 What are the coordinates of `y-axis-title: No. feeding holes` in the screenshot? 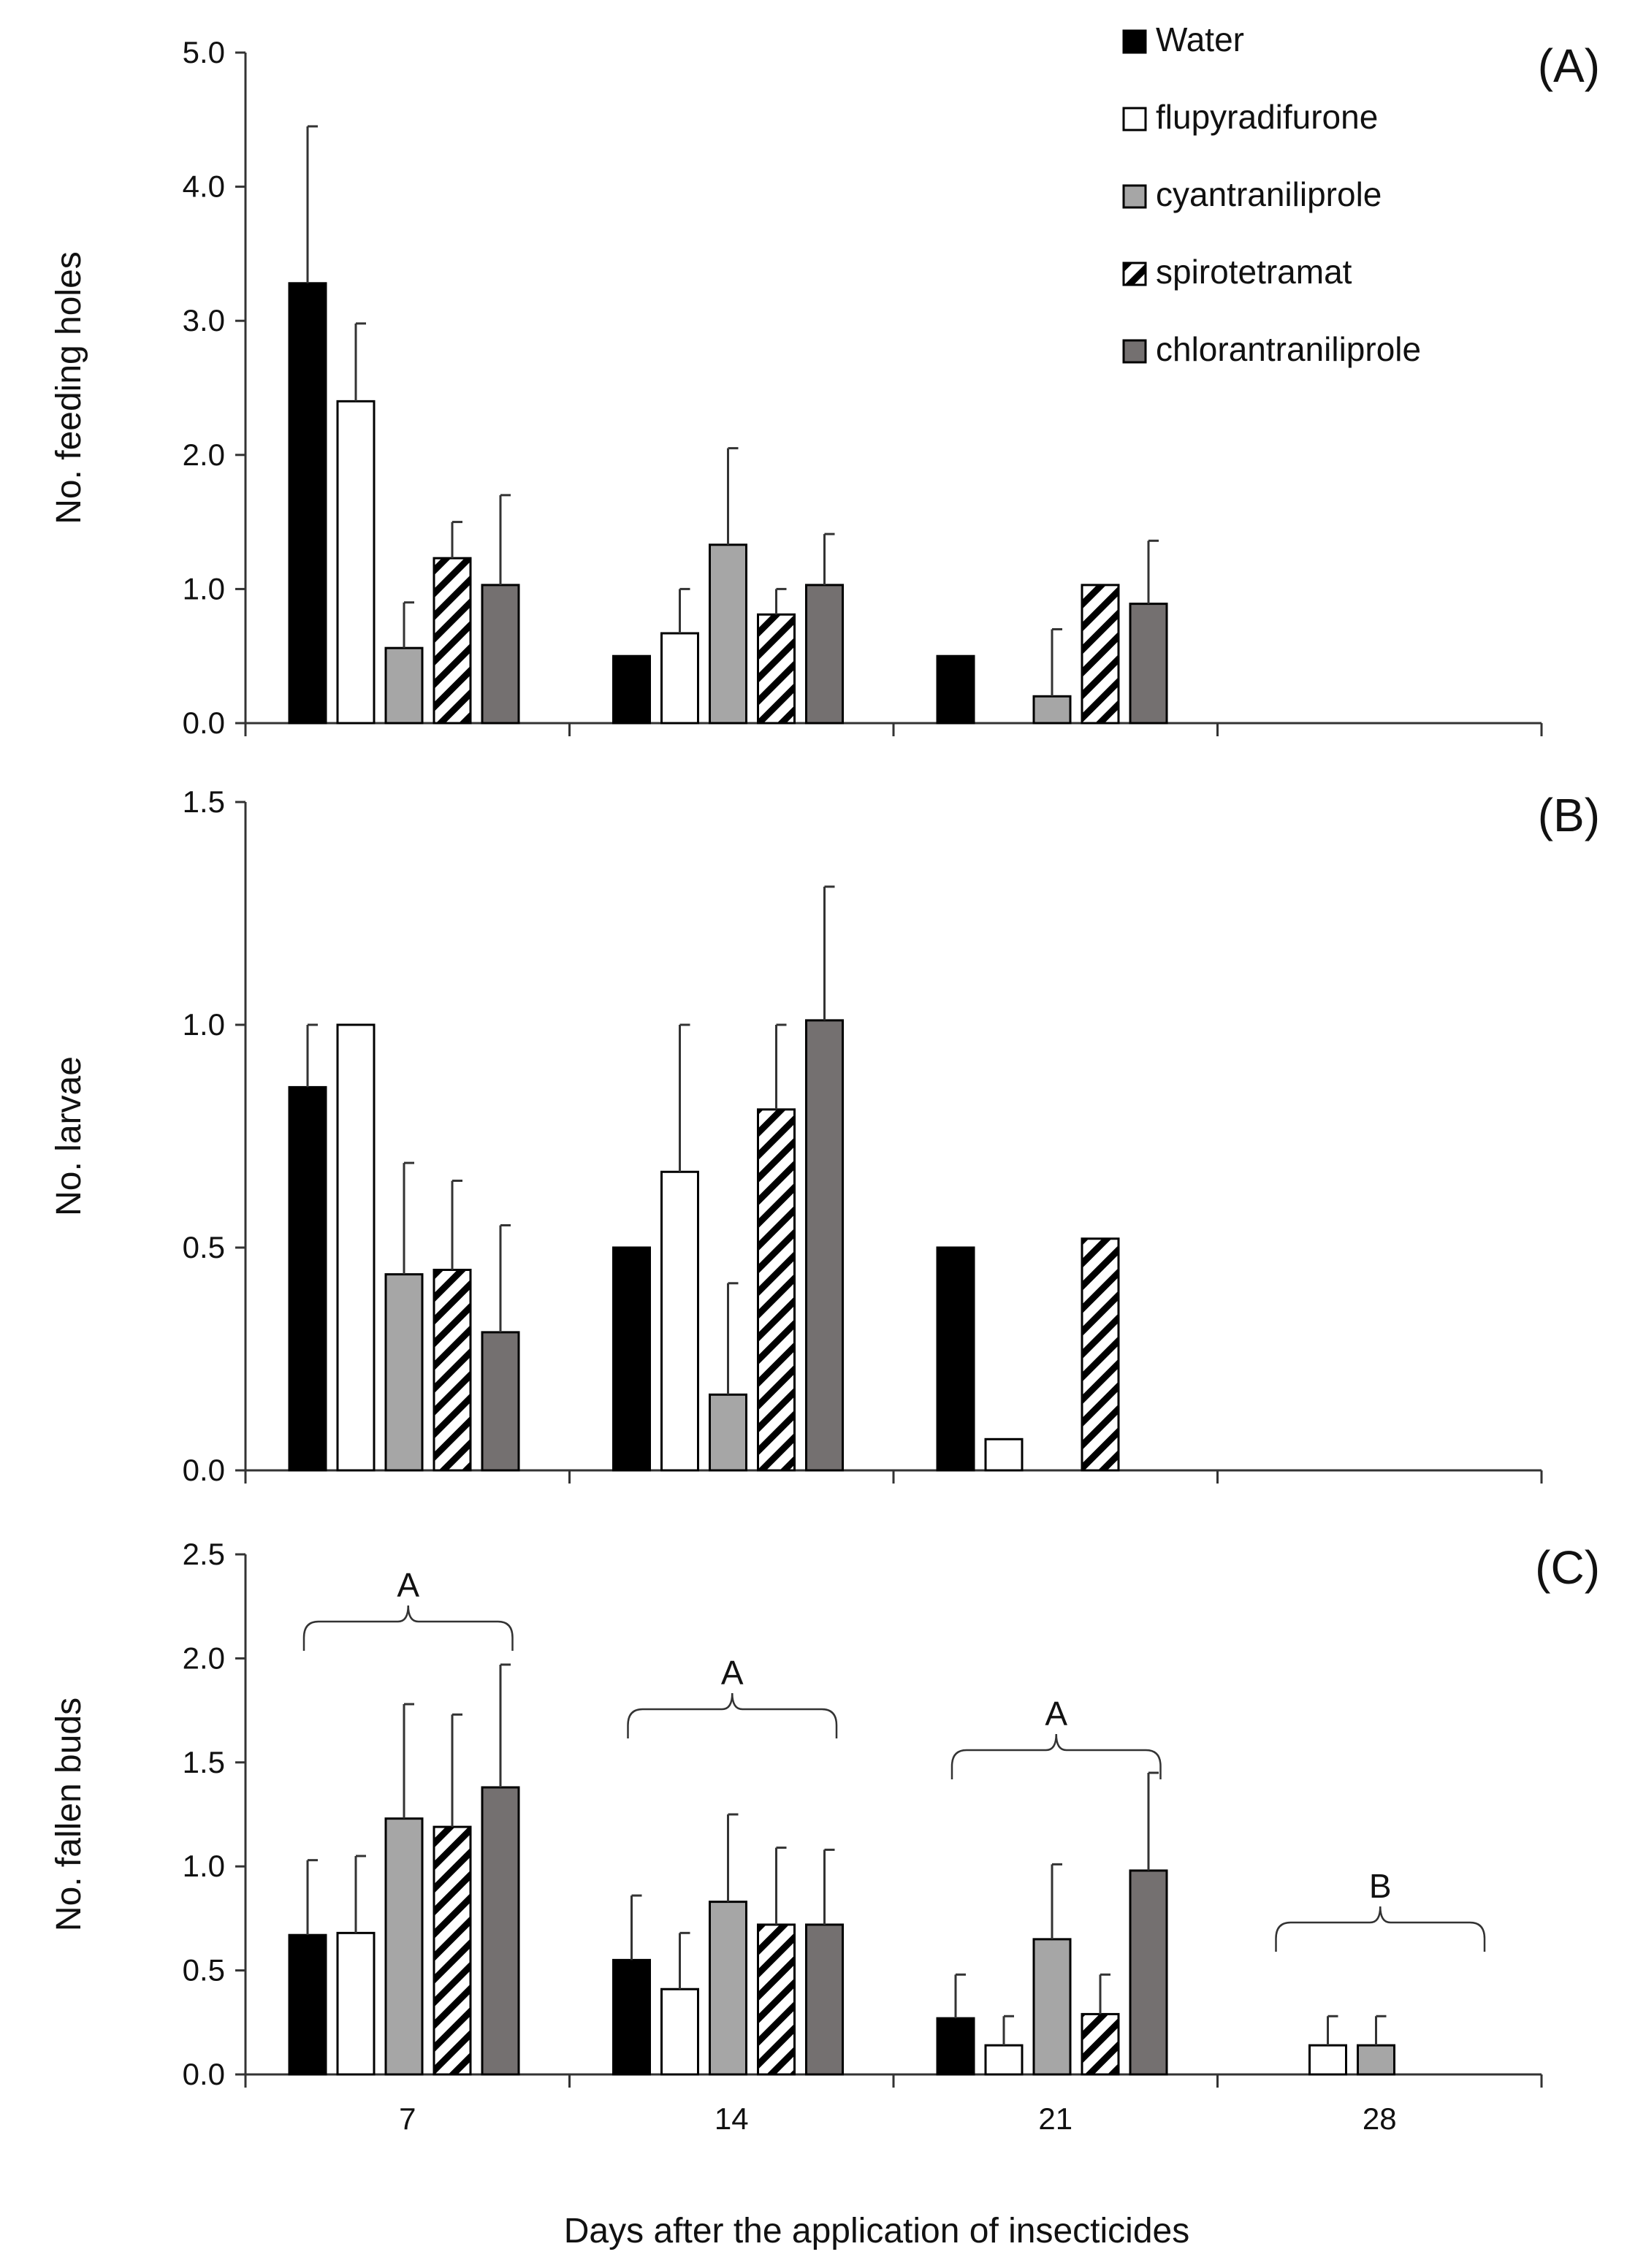 It's located at (69, 387).